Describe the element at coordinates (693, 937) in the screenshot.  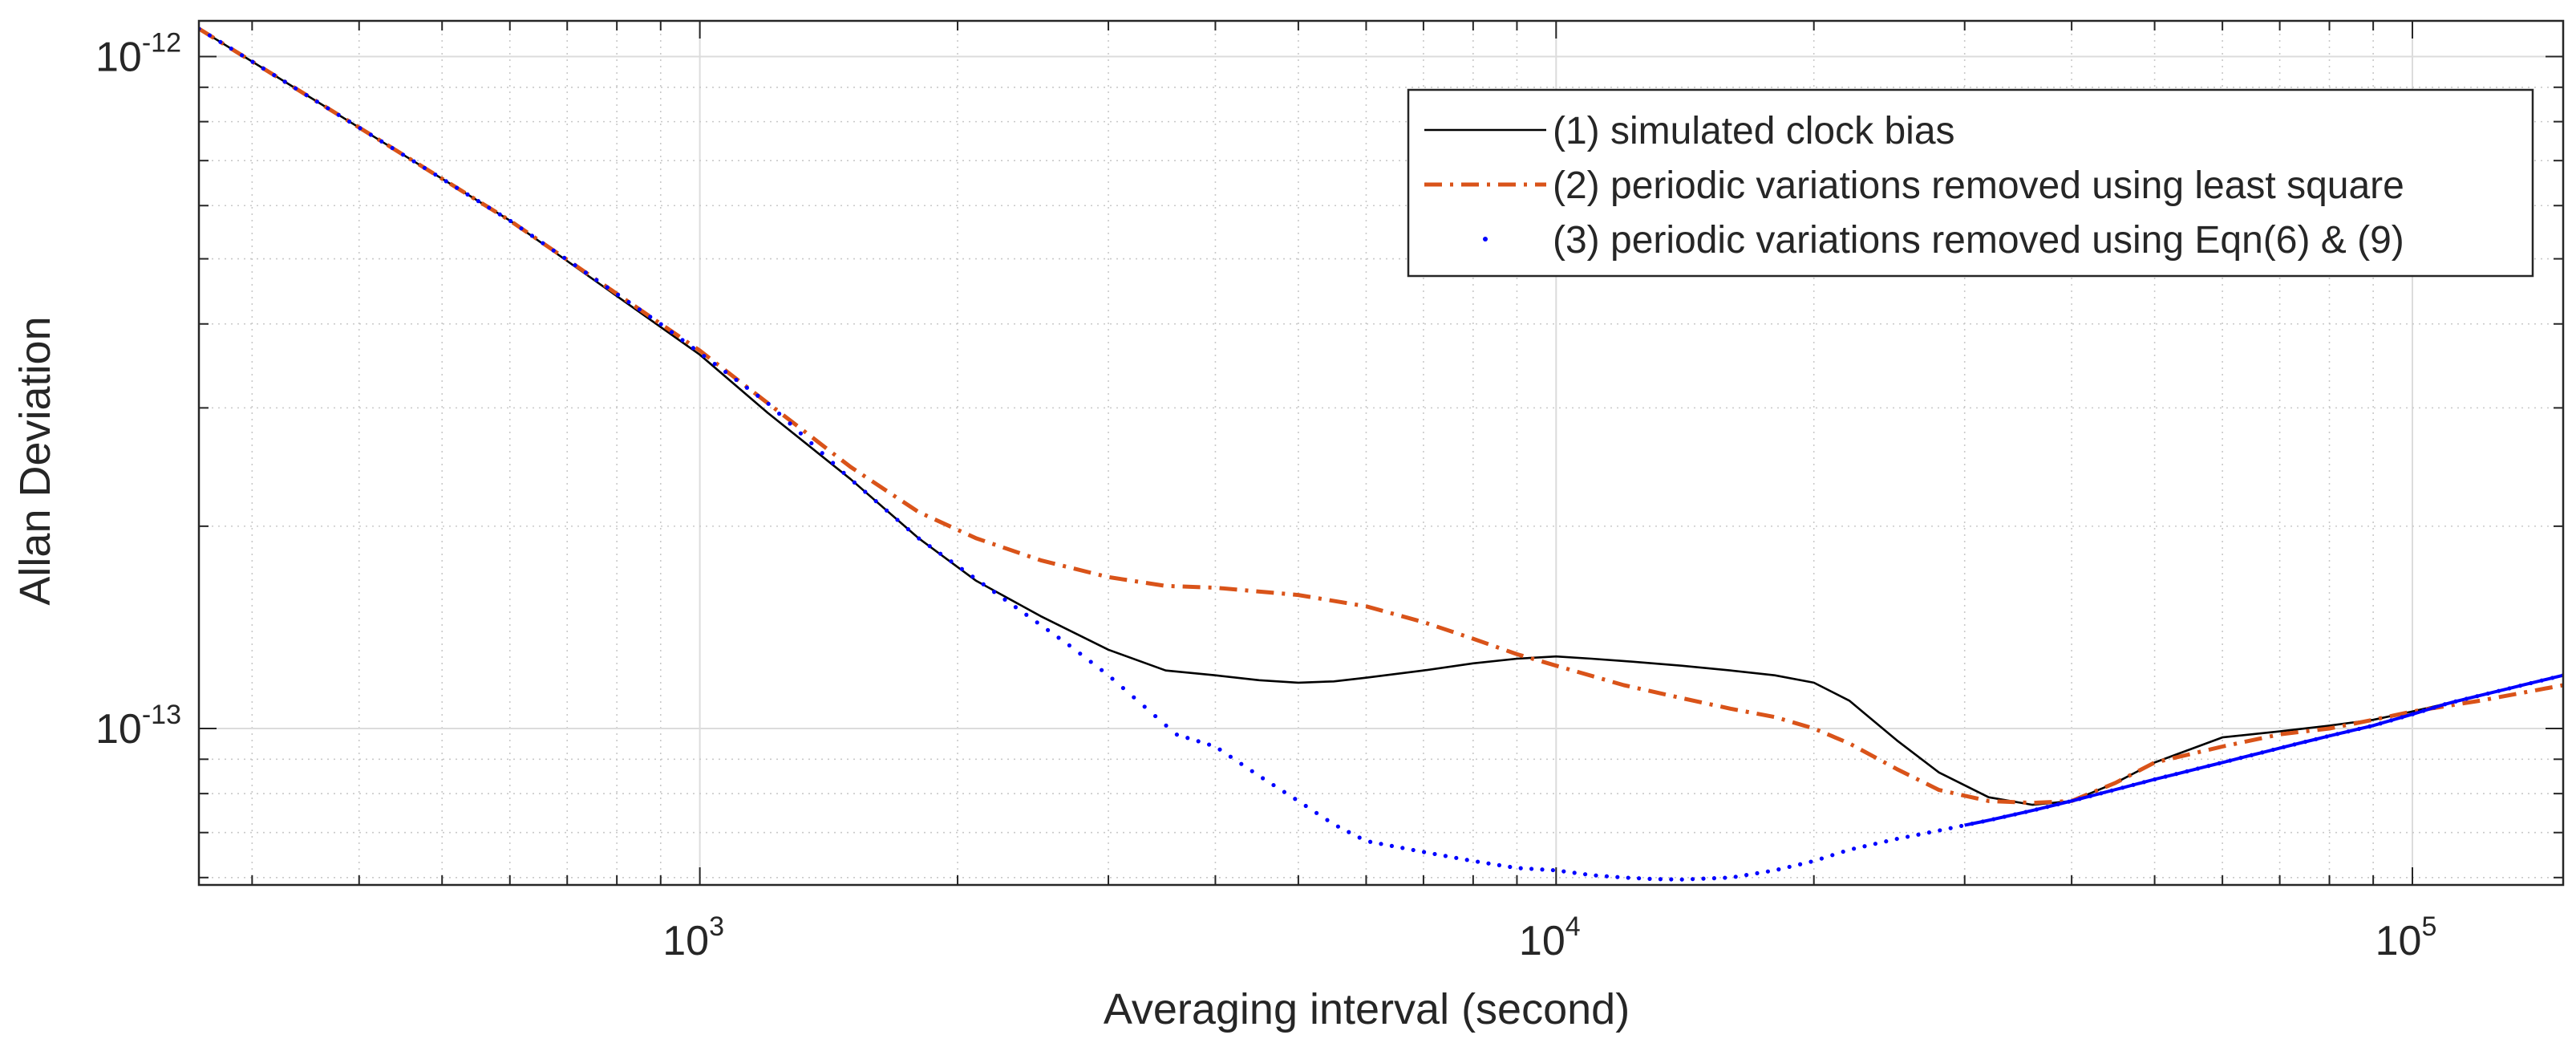
I see `x-tick-label: 10³` at that location.